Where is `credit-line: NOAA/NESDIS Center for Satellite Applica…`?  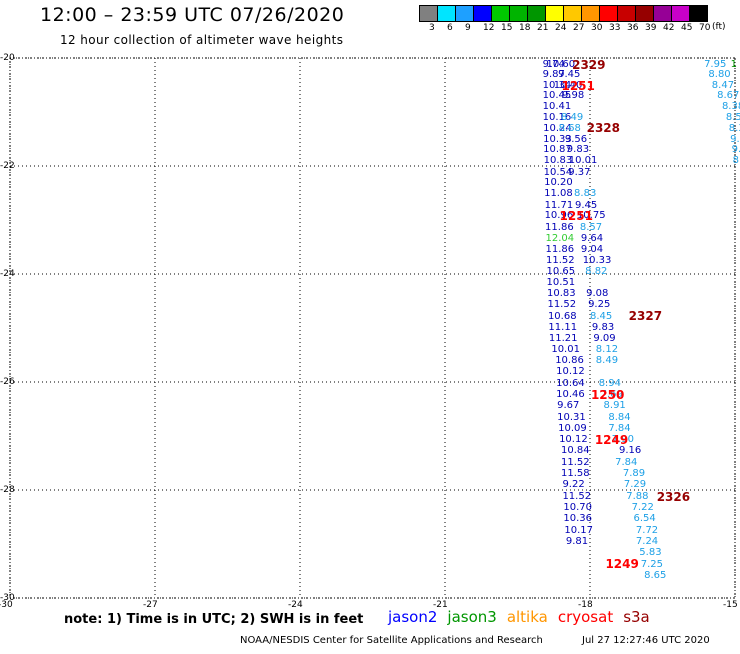
credit-line: NOAA/NESDIS Center for Satellite Applica… is located at coordinates (391, 640).